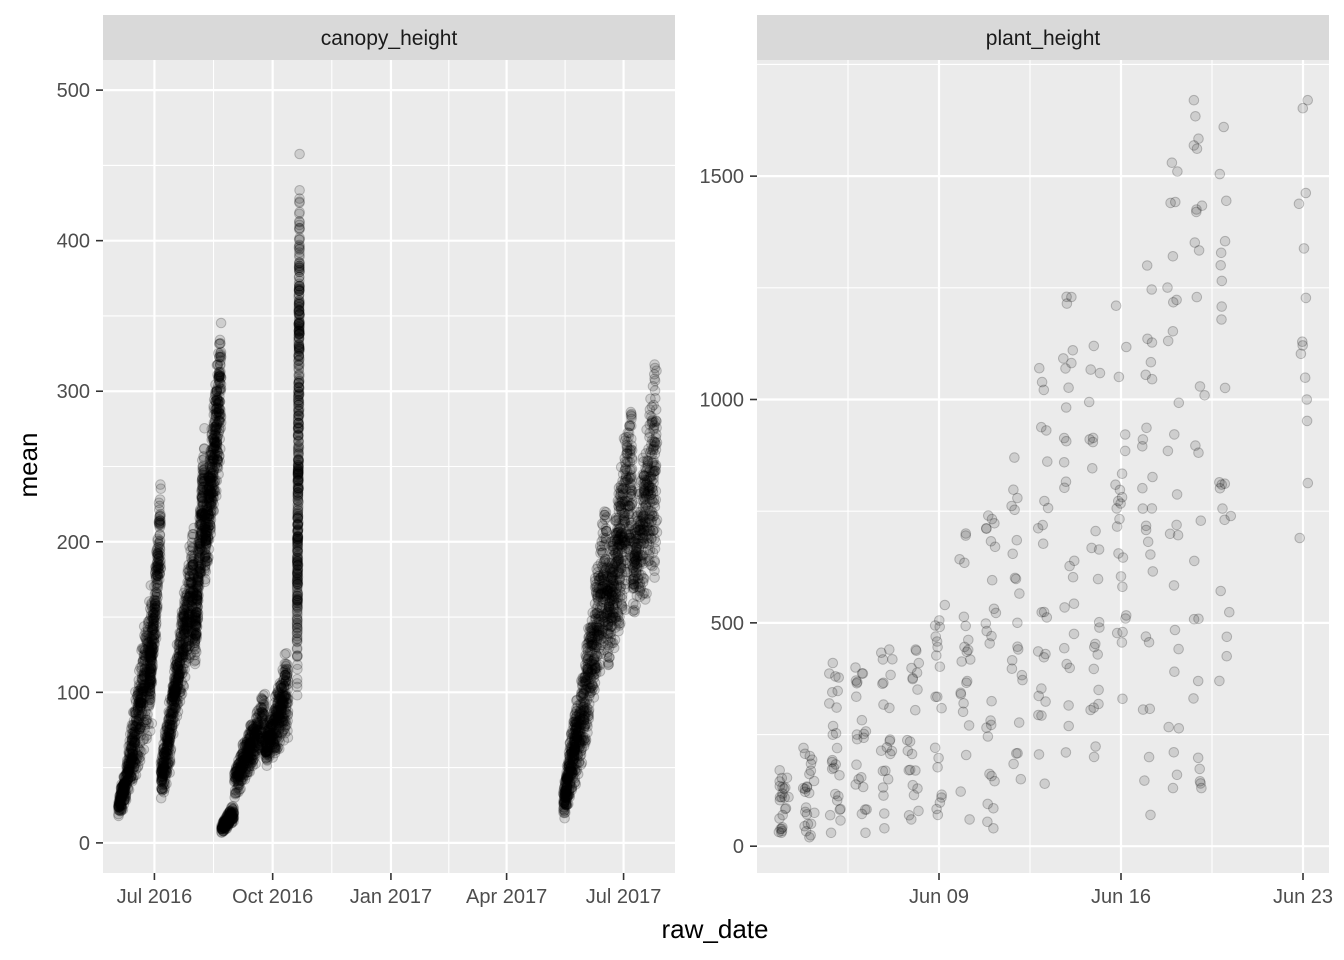  What do you see at coordinates (73, 543) in the screenshot?
I see `y-tick-label: 200` at bounding box center [73, 543].